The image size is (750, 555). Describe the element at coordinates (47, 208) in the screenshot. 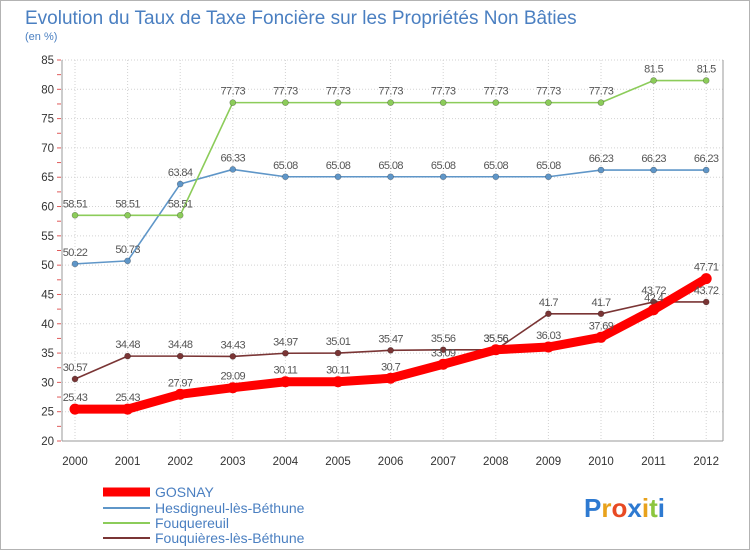

I see `y-tick-label: 60` at that location.